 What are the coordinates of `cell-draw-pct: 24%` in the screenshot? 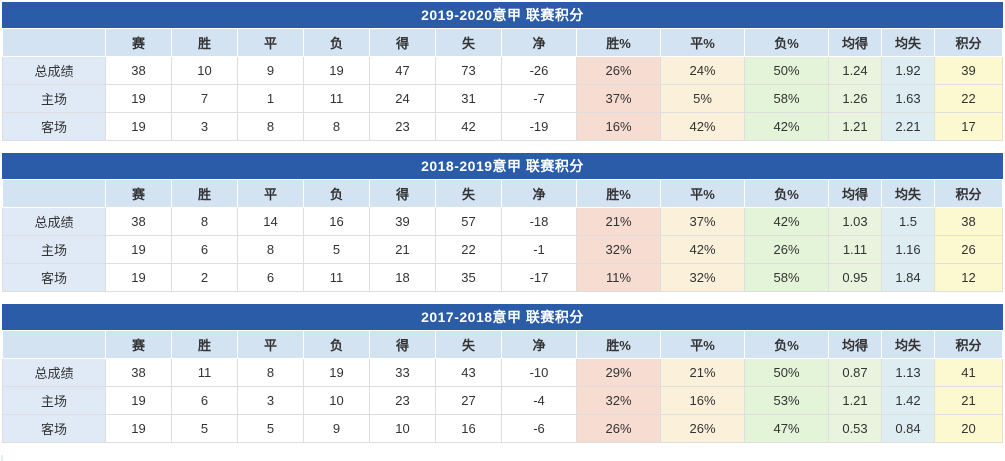 It's located at (702, 70).